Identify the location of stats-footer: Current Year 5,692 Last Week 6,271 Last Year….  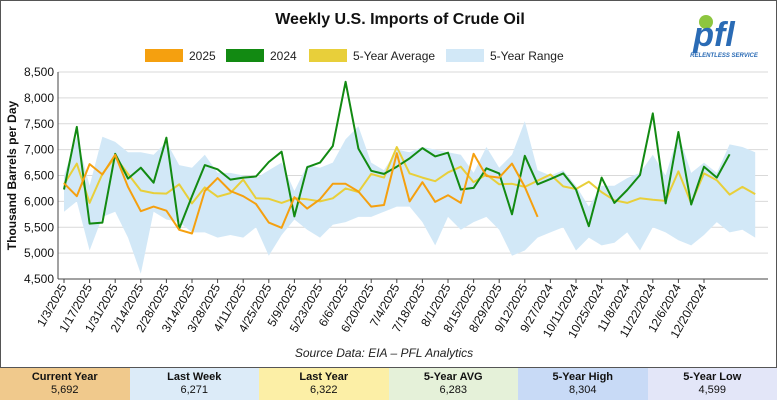
(388, 384).